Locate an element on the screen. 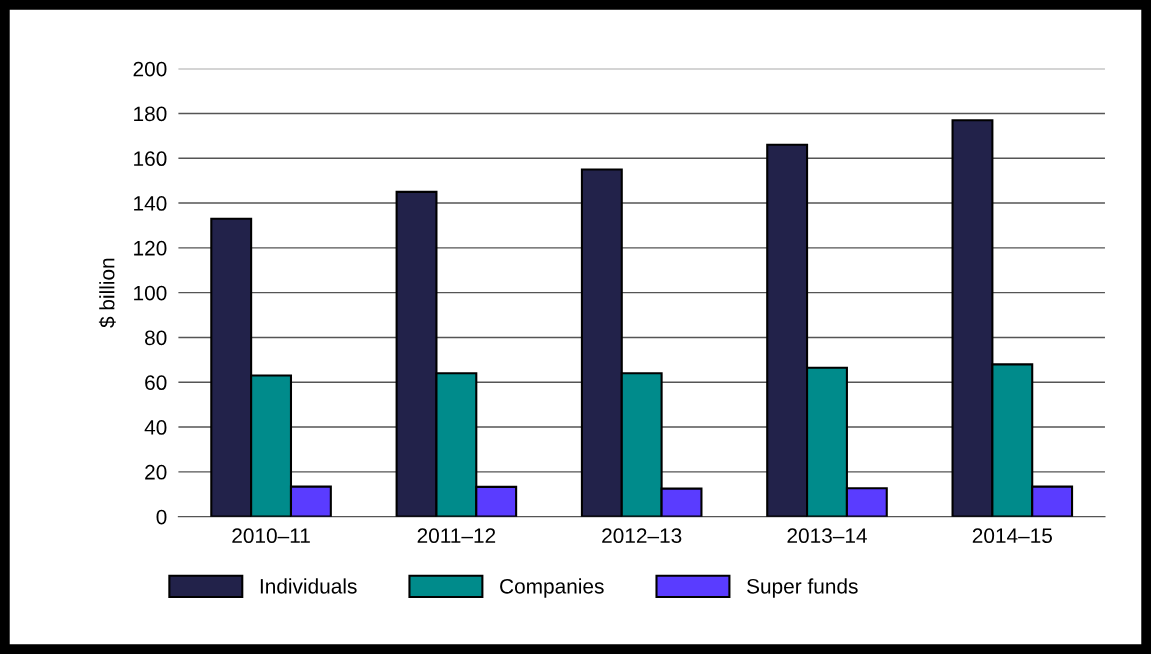 The height and width of the screenshot is (654, 1151). y-tick-label: 40 is located at coordinates (155, 427).